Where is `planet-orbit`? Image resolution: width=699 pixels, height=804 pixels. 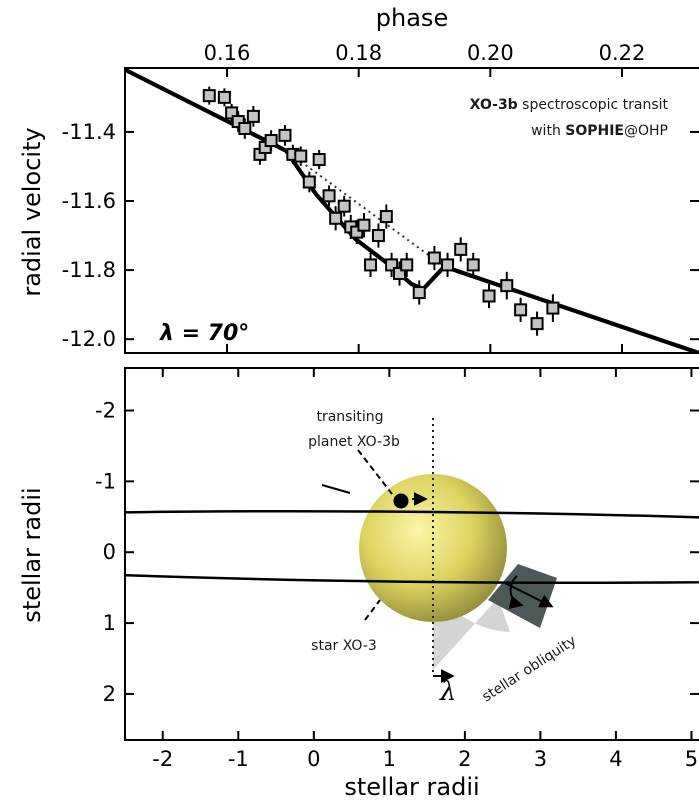
planet-orbit is located at coordinates (412, 547).